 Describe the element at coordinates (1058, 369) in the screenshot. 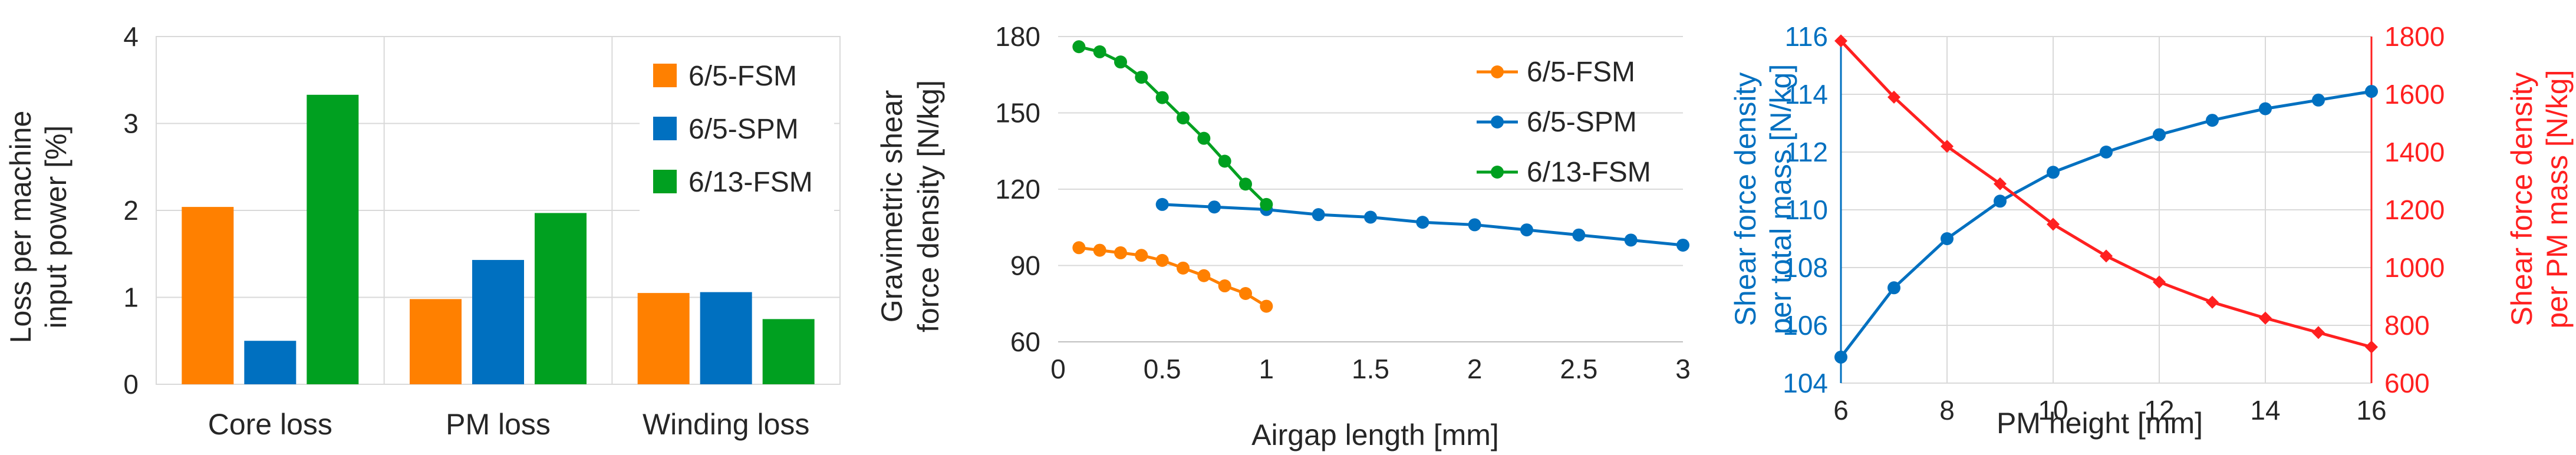

I see `airgap-chart-x-tick-label: 0` at that location.